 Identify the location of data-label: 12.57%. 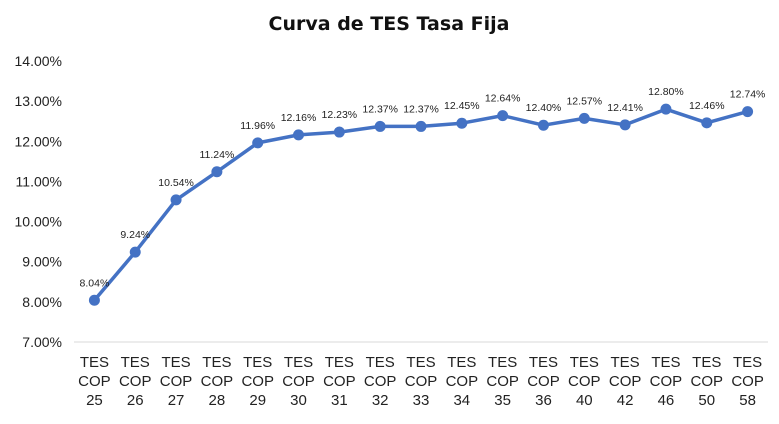
(584, 101).